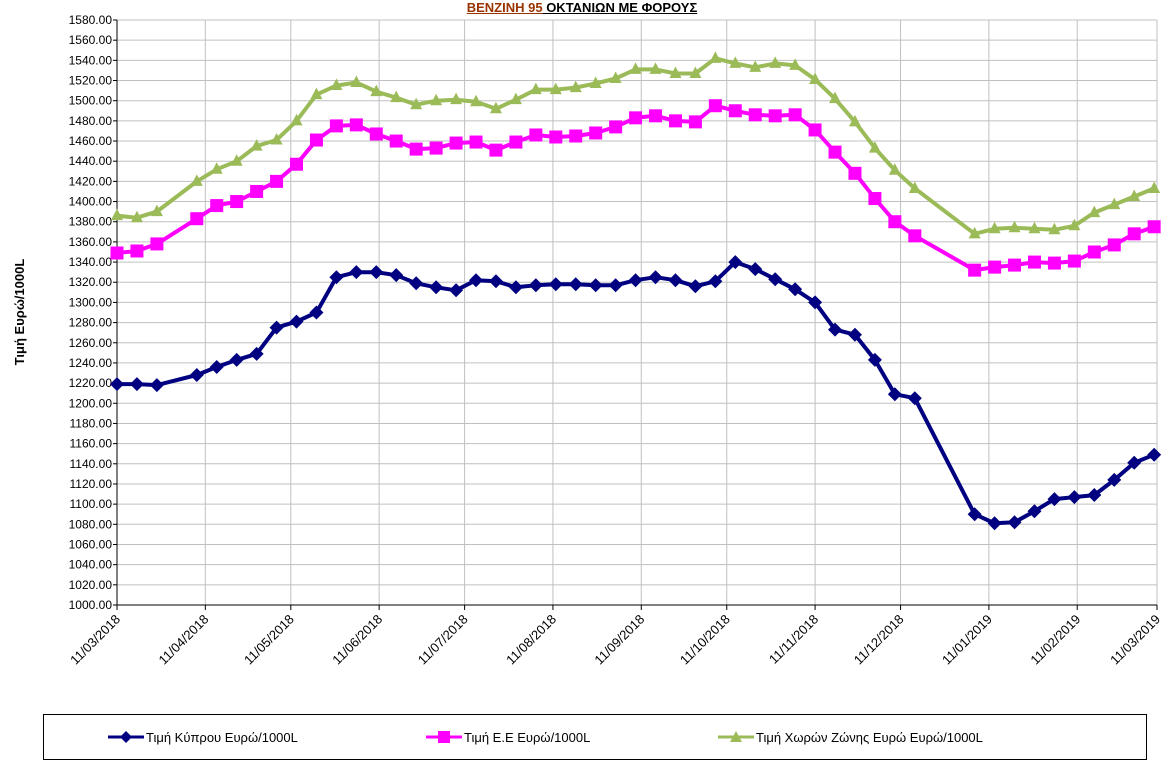 This screenshot has width=1164, height=760. Describe the element at coordinates (91, 202) in the screenshot. I see `y-tick-label: 1400.00` at that location.